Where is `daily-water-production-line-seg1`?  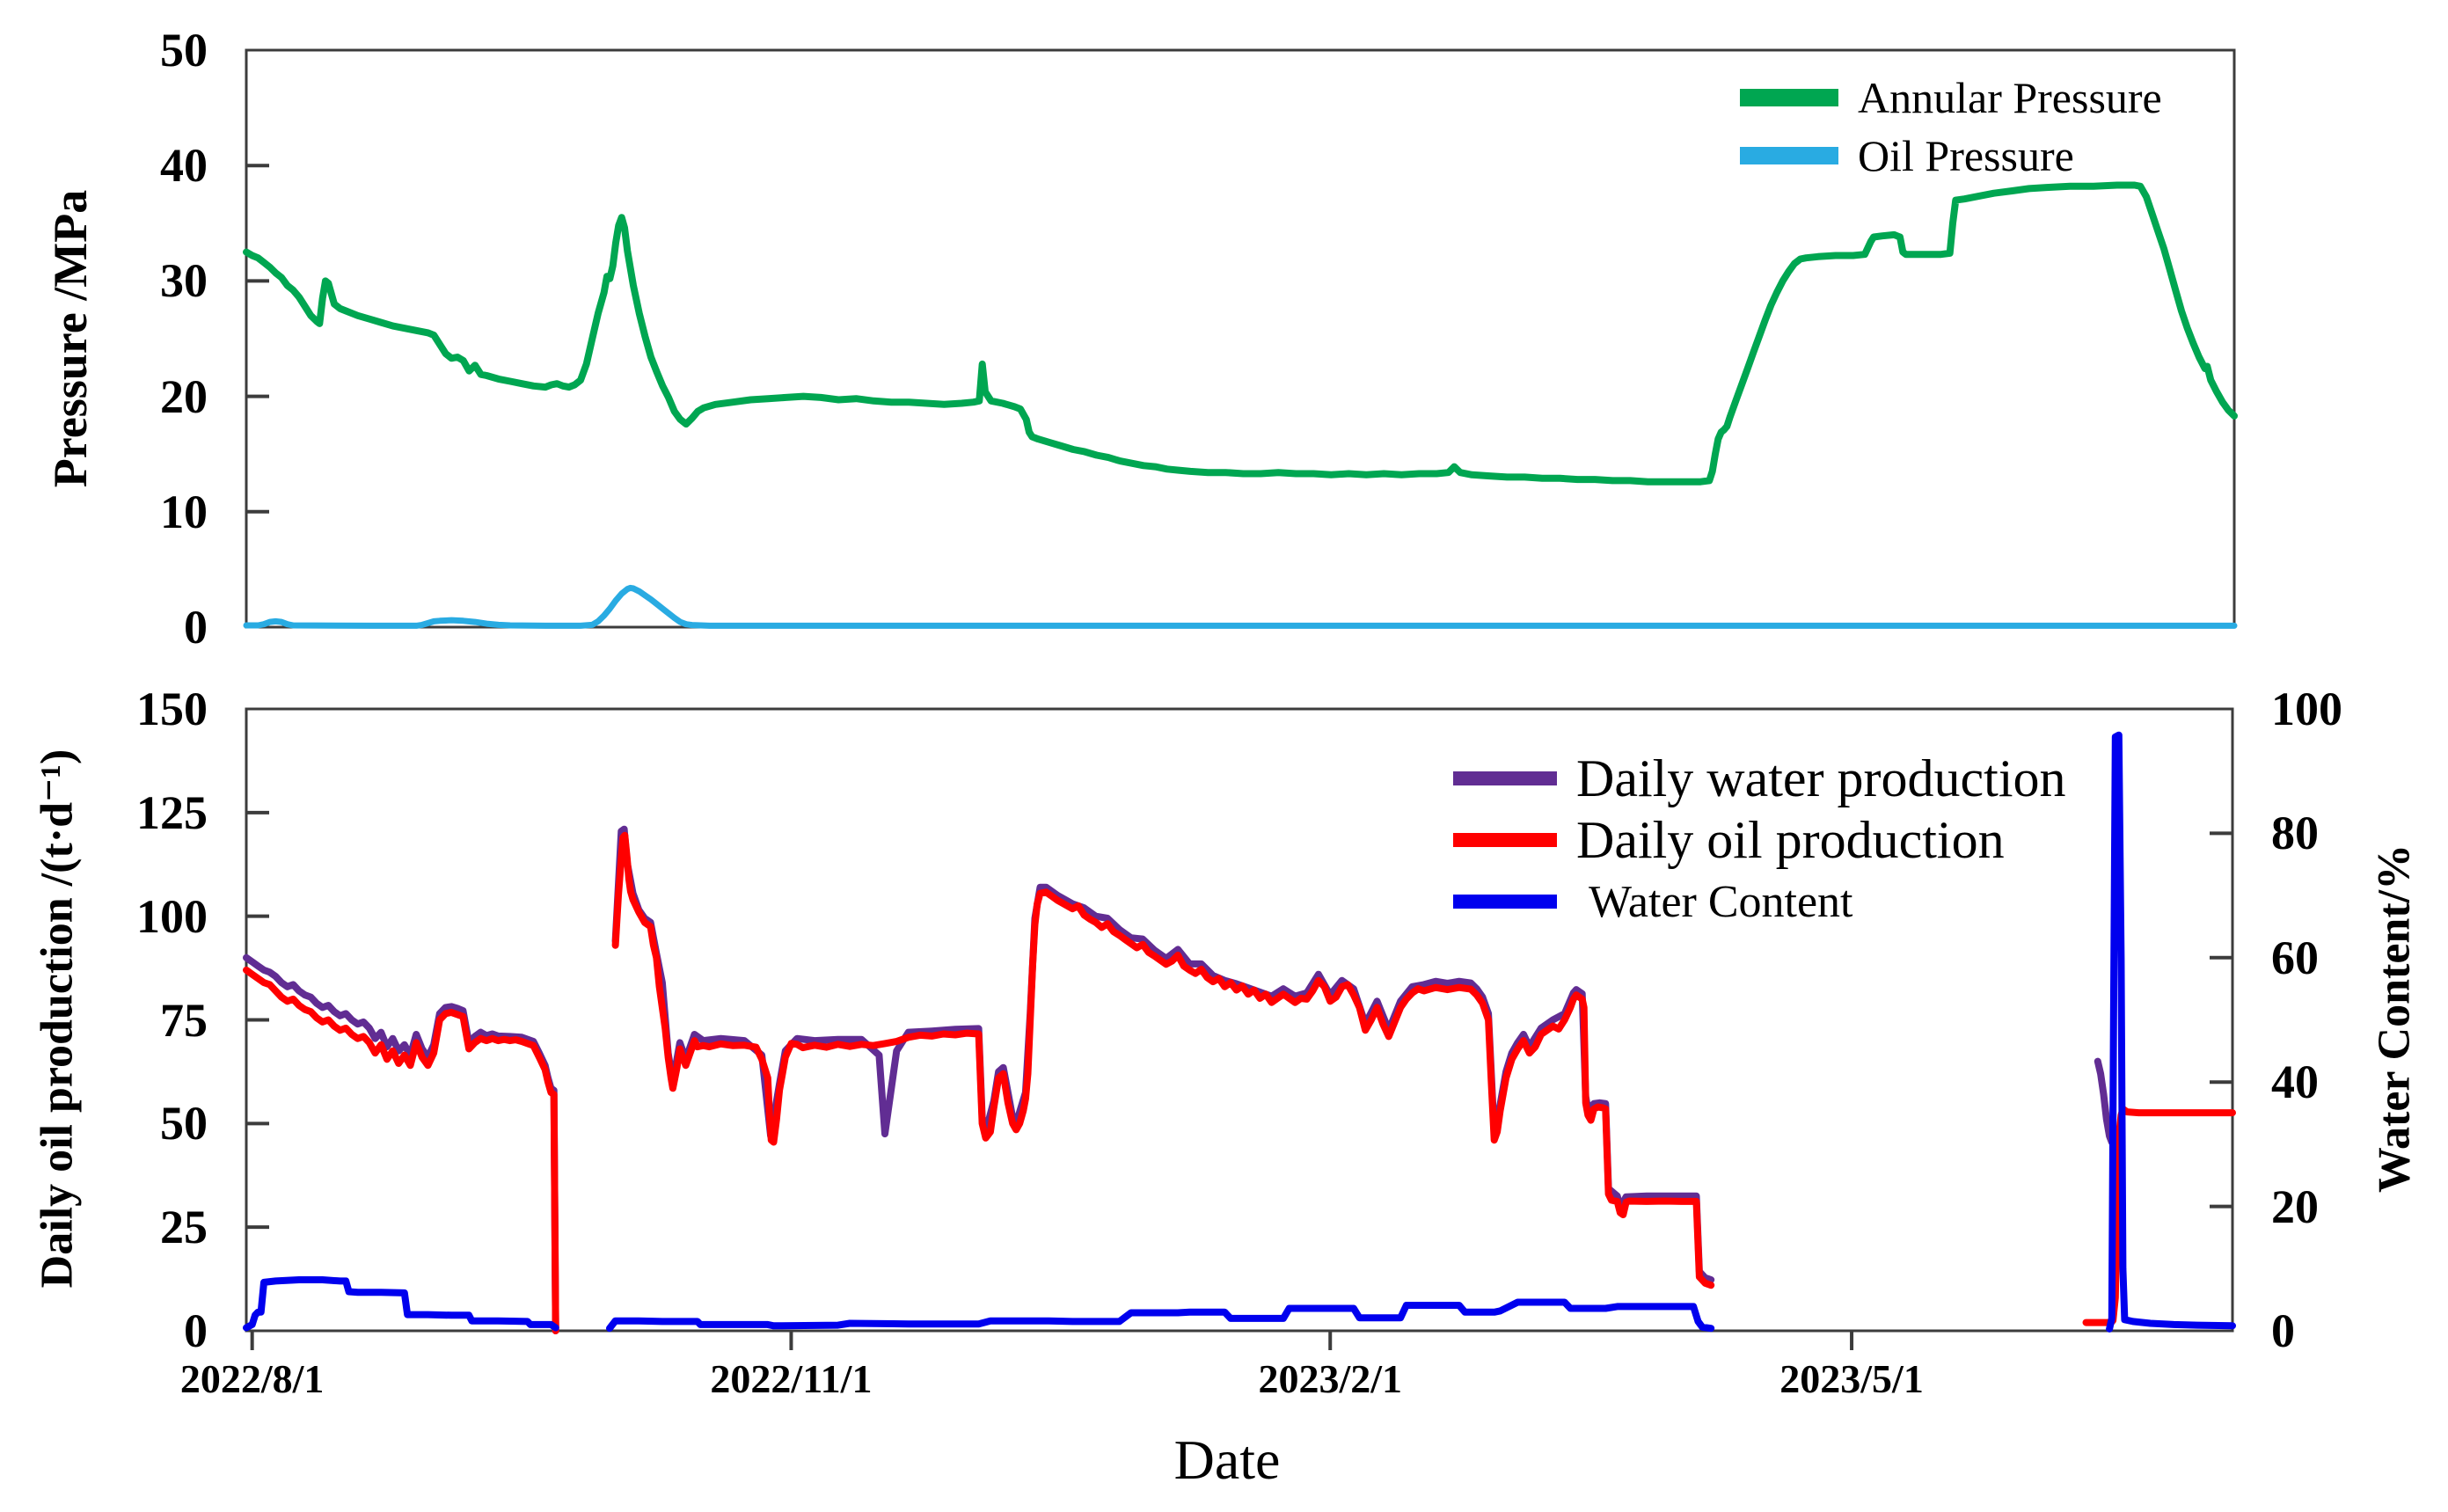 daily-water-production-line-seg1 is located at coordinates (401, 1143).